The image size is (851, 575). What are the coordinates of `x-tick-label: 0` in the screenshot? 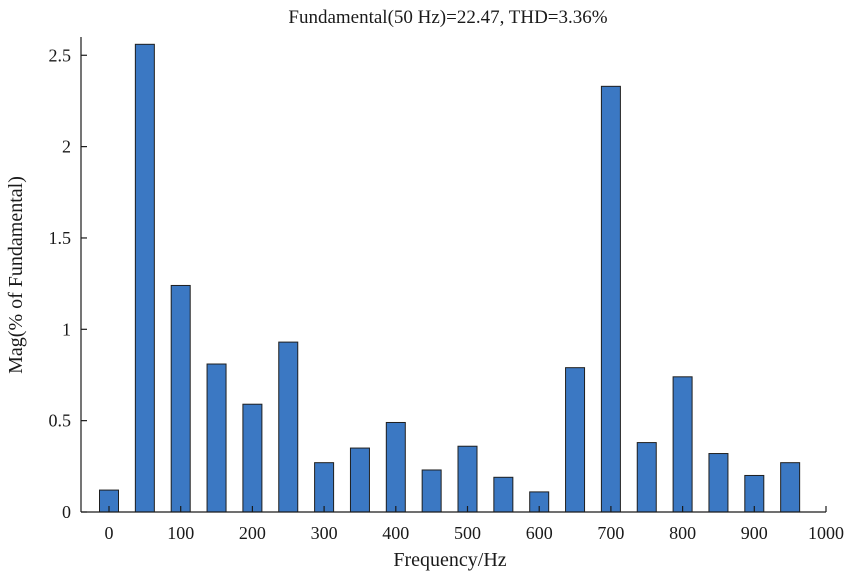 It's located at (109, 533).